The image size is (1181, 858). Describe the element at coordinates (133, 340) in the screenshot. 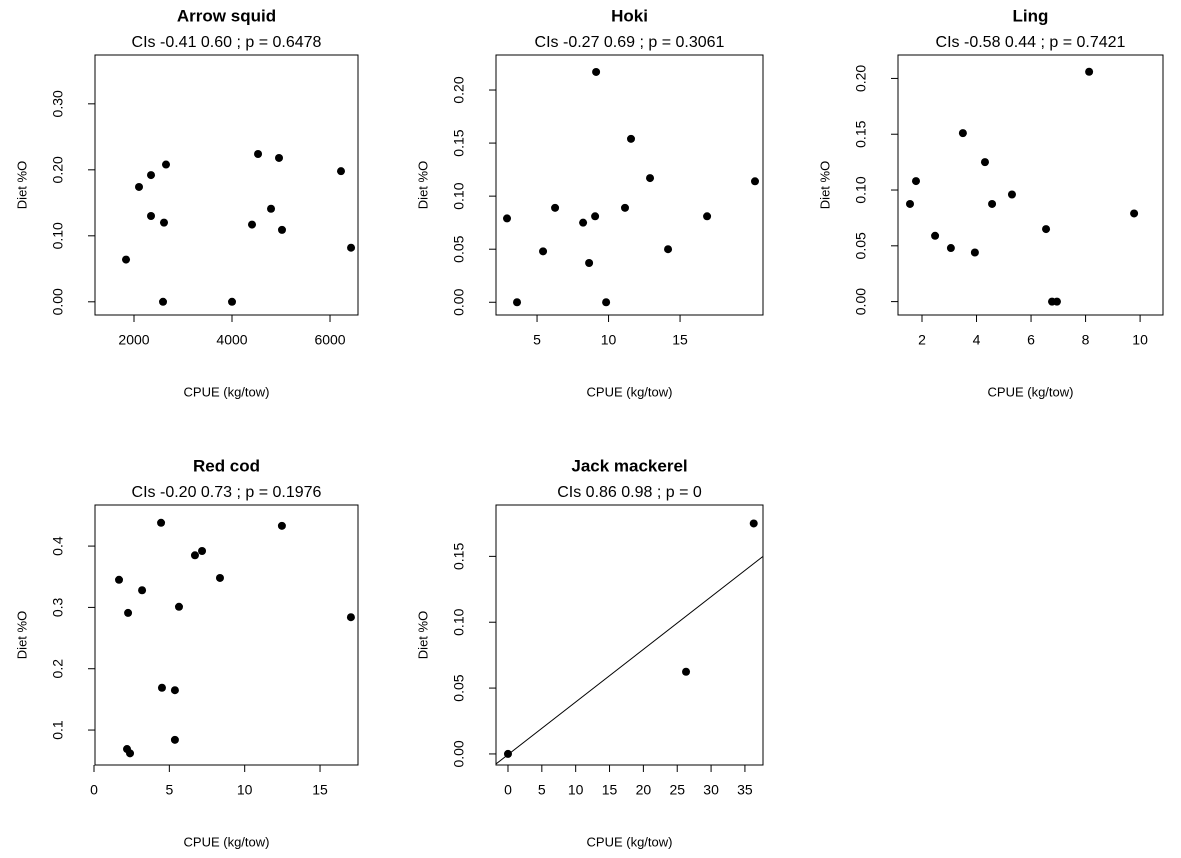

I see `x-tick-label: 2000` at that location.